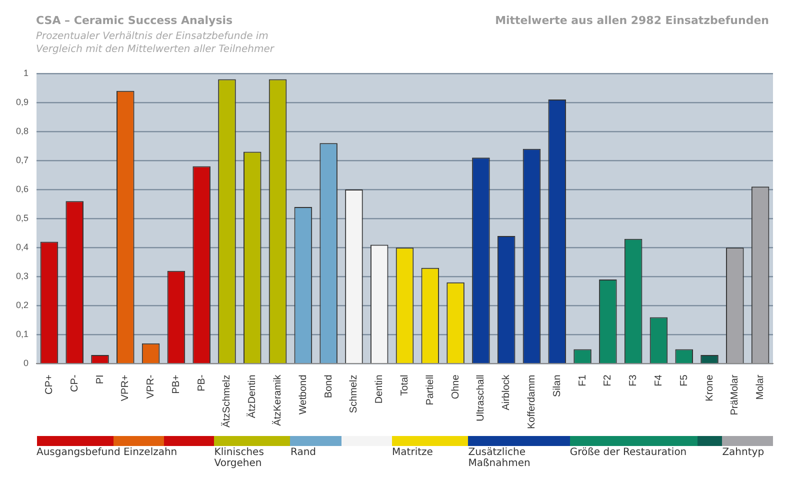 The width and height of the screenshot is (789, 494). What do you see at coordinates (100, 379) in the screenshot?
I see `x-tick-label: PI` at bounding box center [100, 379].